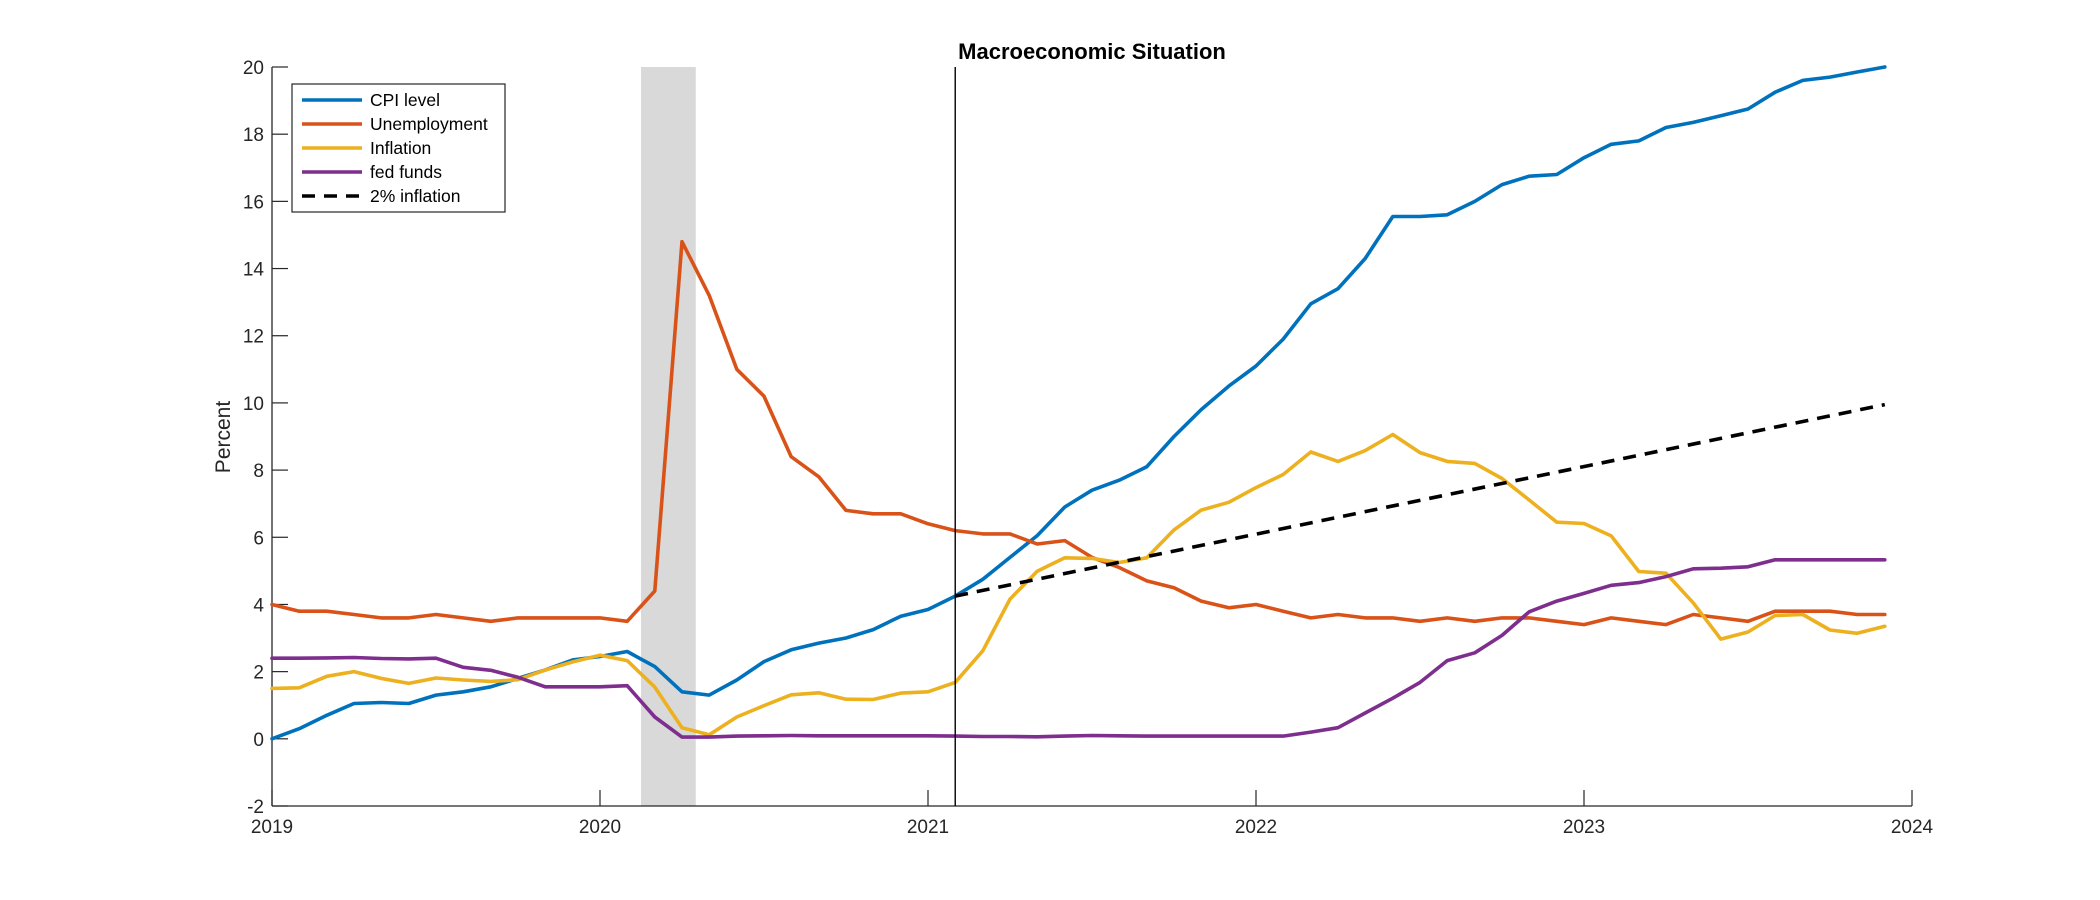  What do you see at coordinates (928, 827) in the screenshot?
I see `x-tick-label: 2021` at bounding box center [928, 827].